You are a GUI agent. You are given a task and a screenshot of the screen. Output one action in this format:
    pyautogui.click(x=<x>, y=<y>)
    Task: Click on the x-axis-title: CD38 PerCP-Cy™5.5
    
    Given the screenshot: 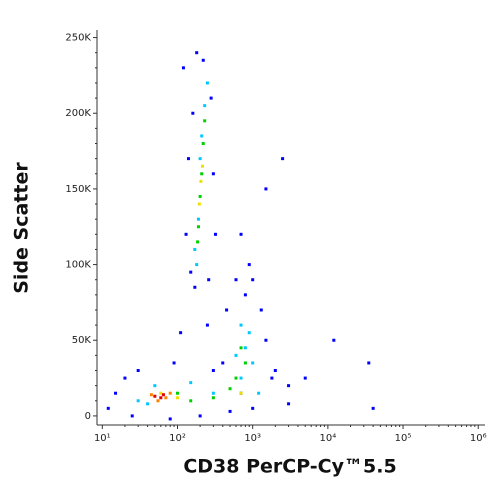 What is the action you would take?
    pyautogui.click(x=289, y=467)
    